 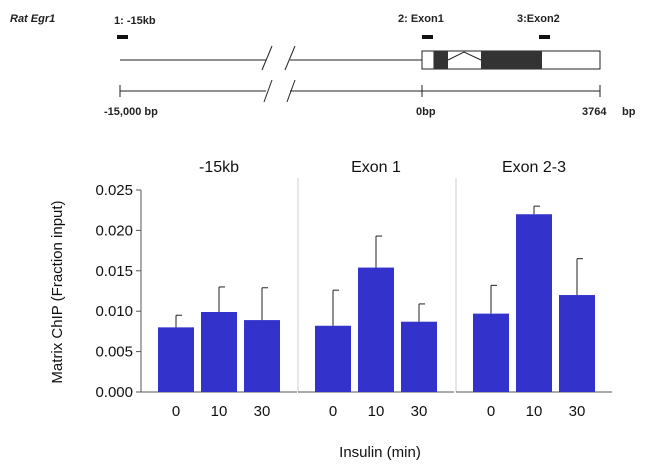 I want to click on intron-line, so click(x=464, y=56).